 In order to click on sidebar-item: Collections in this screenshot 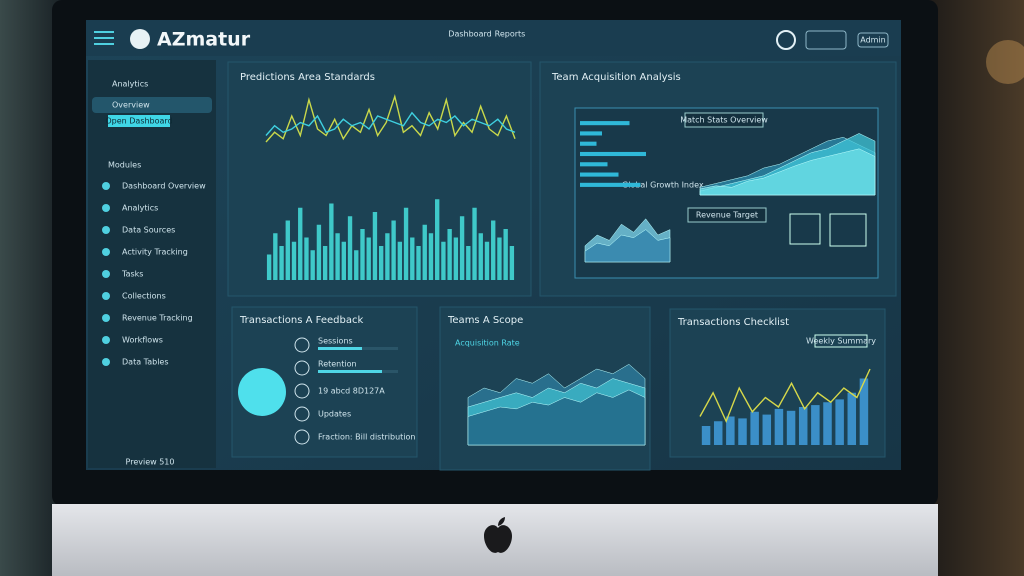, I will do `click(144, 296)`.